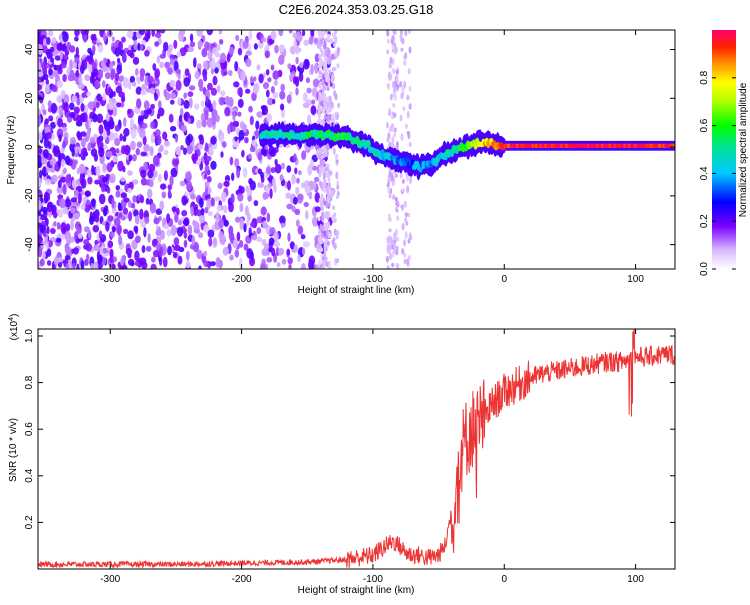 The height and width of the screenshot is (605, 750). I want to click on x-tick-label: 0, so click(504, 279).